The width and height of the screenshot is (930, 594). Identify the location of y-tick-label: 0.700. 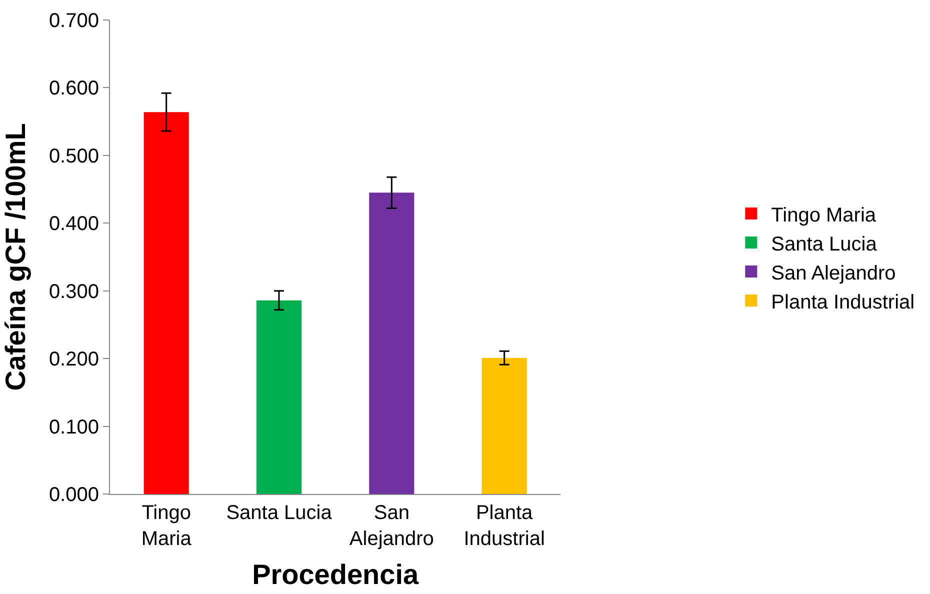
(73, 21).